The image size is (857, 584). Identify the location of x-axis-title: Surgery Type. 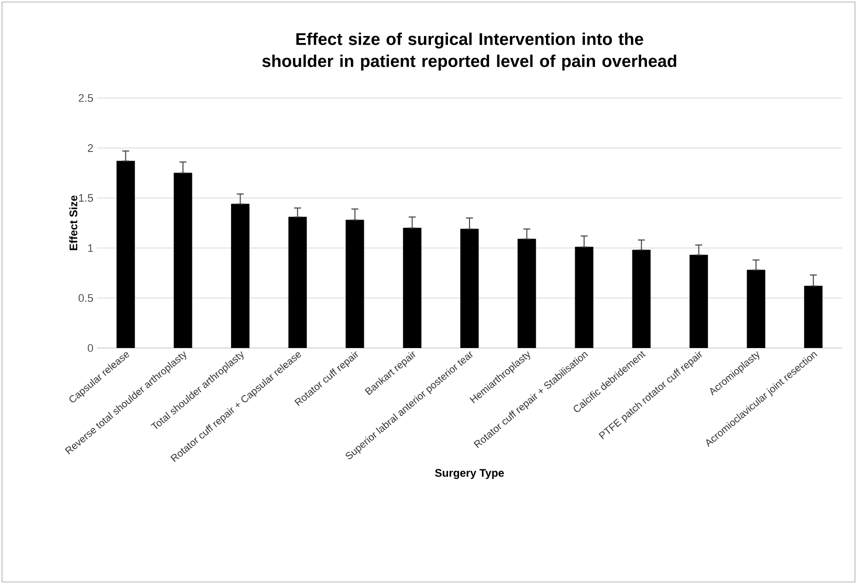
(469, 474).